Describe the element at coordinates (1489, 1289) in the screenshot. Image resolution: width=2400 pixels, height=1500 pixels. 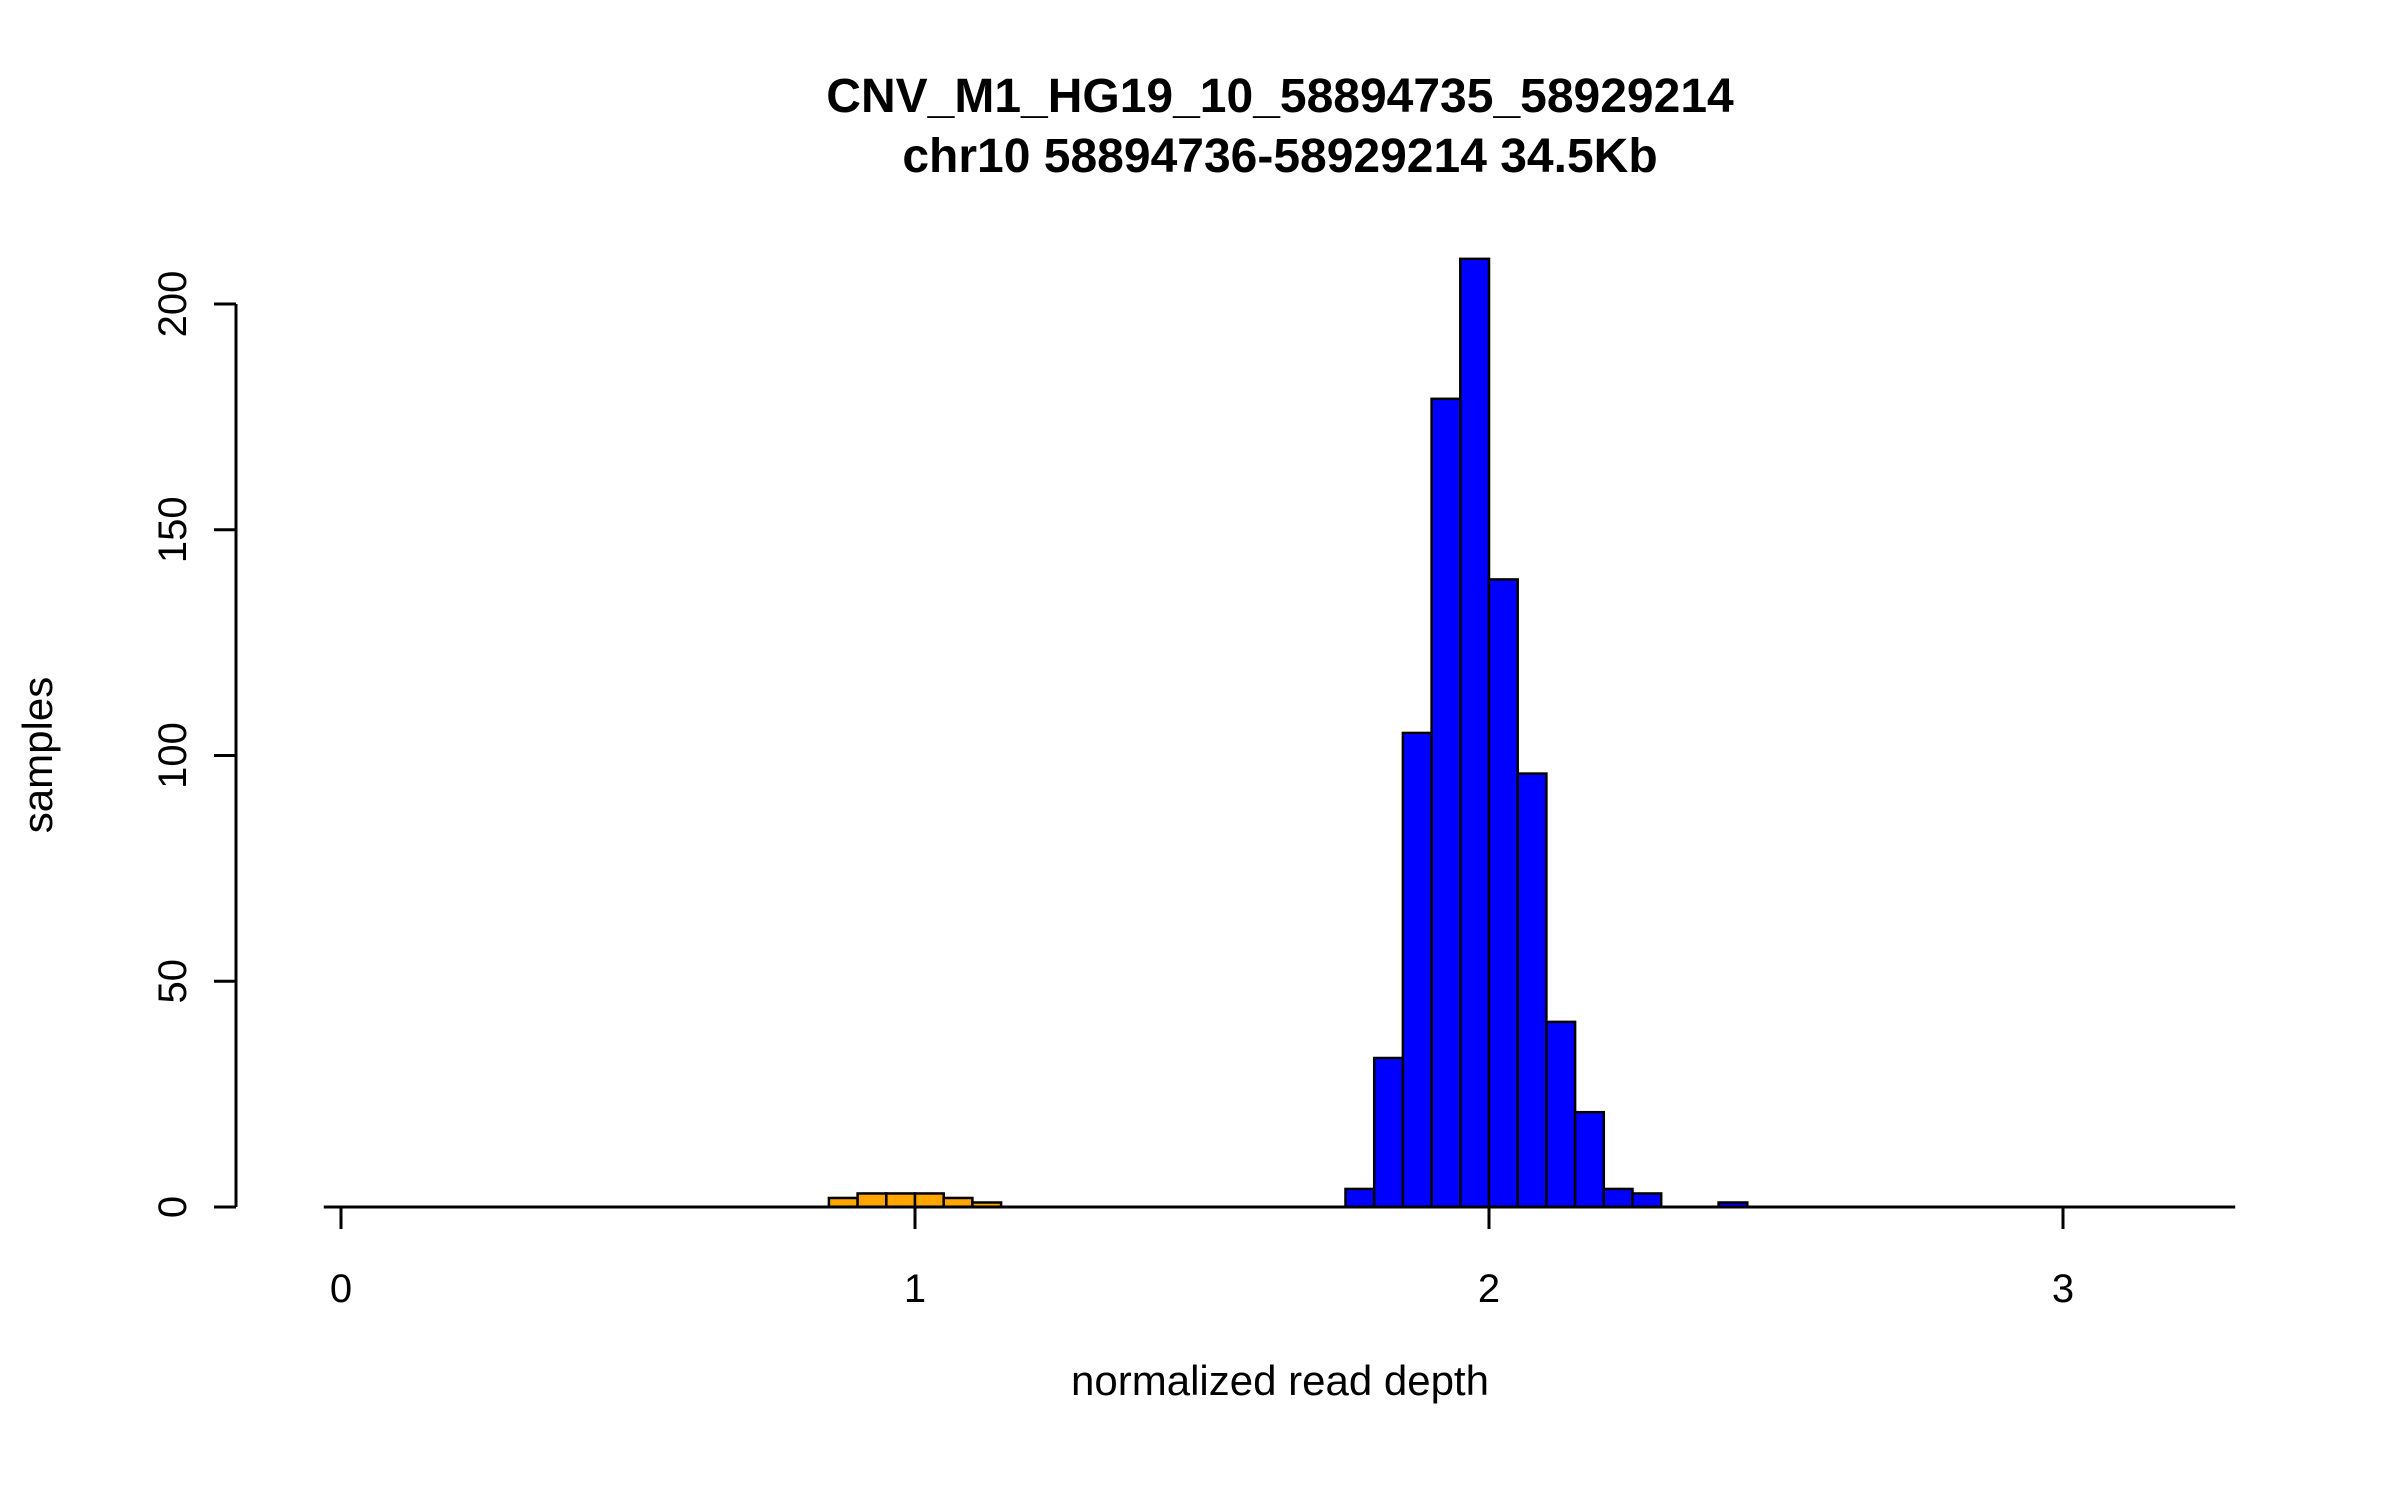
I see `x-axis-tick-label: 2` at that location.